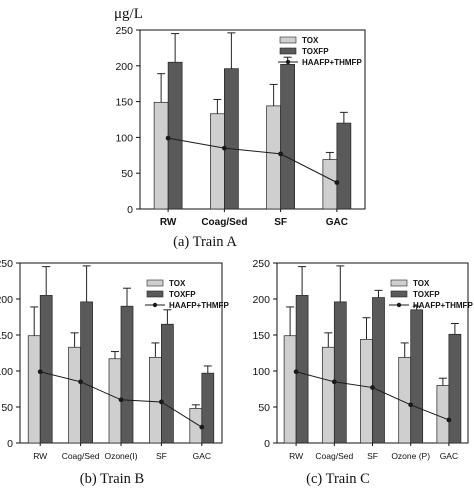 This screenshot has height=490, width=474. I want to click on x-tick-label: Ozone (P), so click(410, 456).